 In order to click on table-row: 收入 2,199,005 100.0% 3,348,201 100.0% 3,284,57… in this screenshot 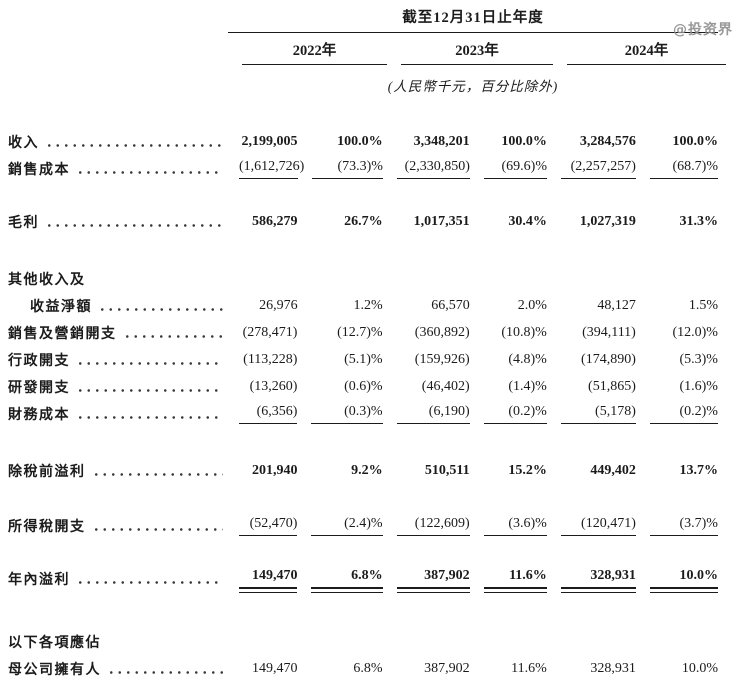, I will do `click(363, 138)`.